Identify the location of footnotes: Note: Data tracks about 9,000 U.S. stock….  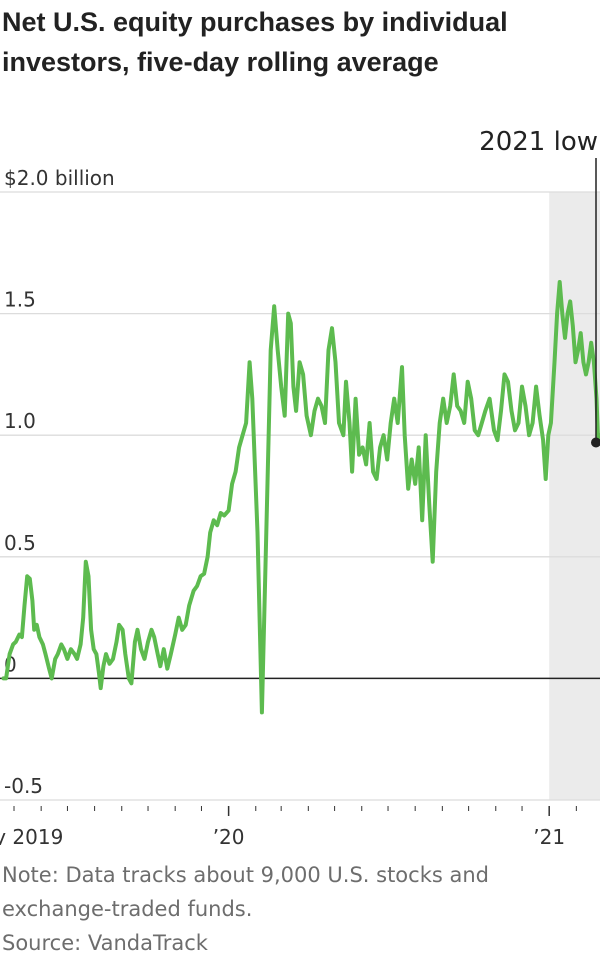
(300, 909).